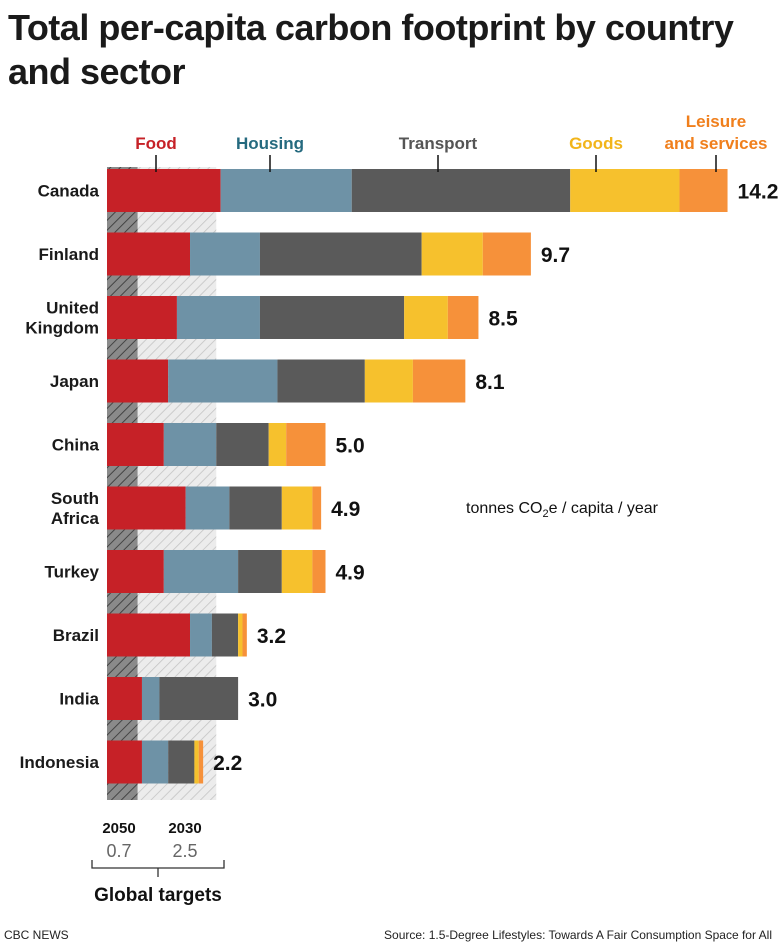  I want to click on category-label: South Africa, so click(75, 508).